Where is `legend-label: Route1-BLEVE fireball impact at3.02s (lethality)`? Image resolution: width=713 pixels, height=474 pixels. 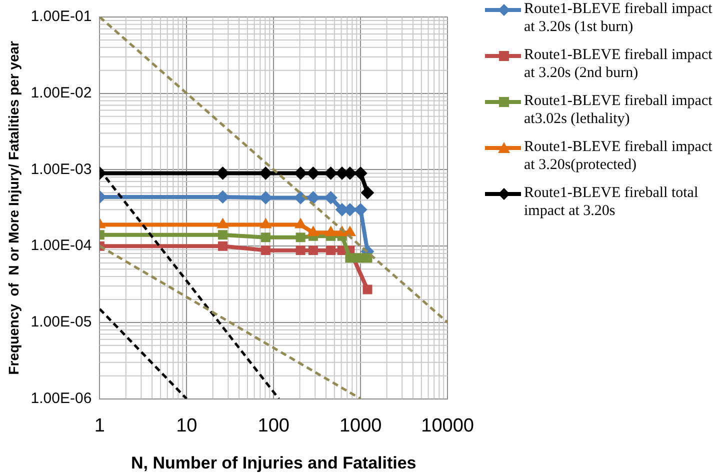
legend-label: Route1-BLEVE fireball impact at3.02s (lethality) is located at coordinates (618, 110).